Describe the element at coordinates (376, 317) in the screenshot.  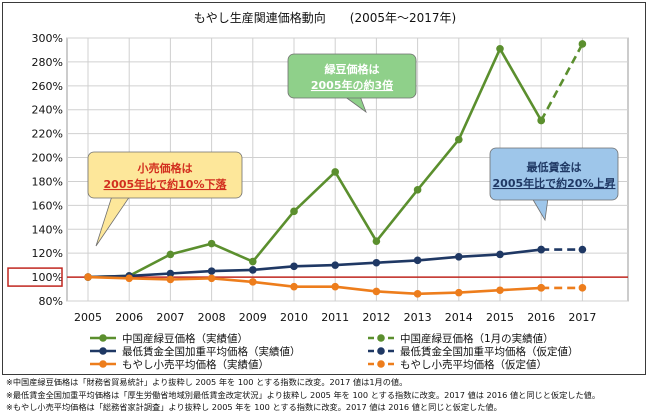
I see `x-tick-label: 2012` at that location.